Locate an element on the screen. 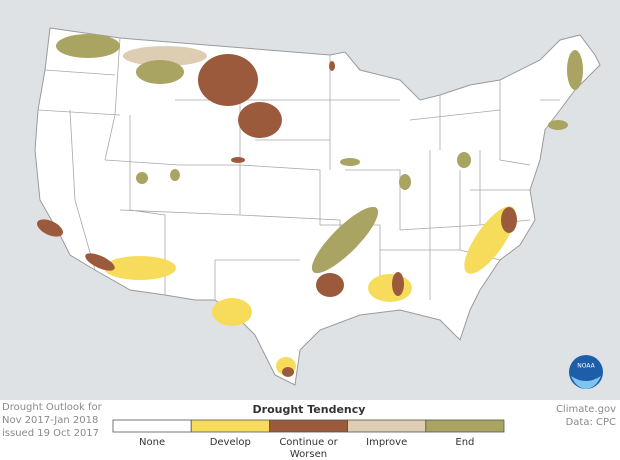 The width and height of the screenshot is (620, 460). legend-title: Drought Tendency is located at coordinates (309, 409).